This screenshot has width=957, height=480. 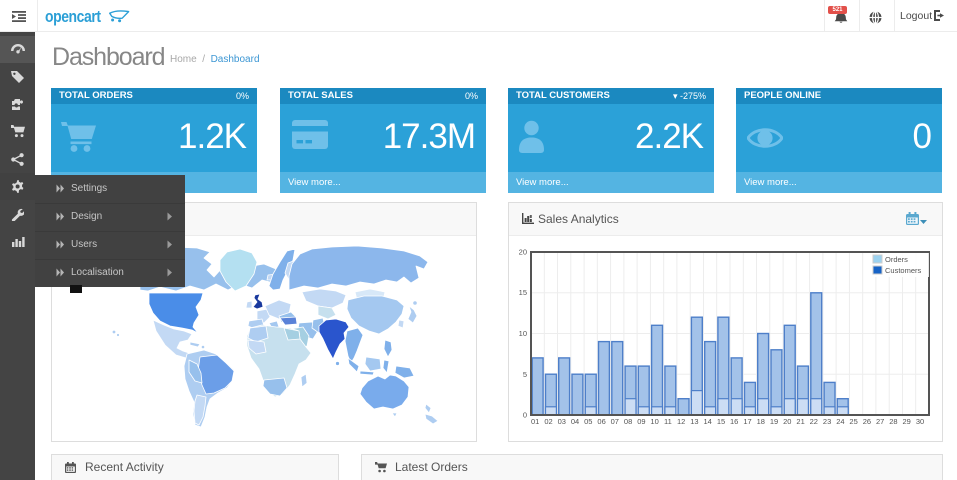 I want to click on svg-text: 27, so click(x=880, y=421).